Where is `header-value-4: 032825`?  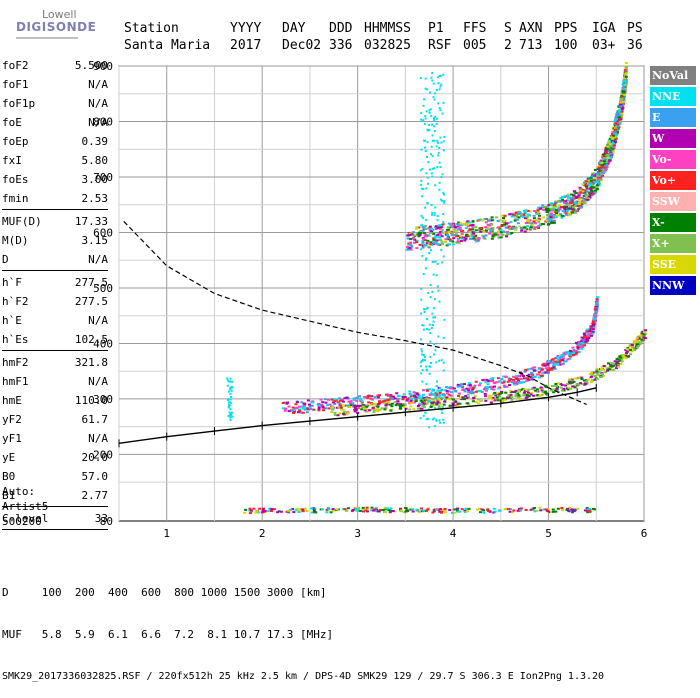 header-value-4: 032825 is located at coordinates (387, 45).